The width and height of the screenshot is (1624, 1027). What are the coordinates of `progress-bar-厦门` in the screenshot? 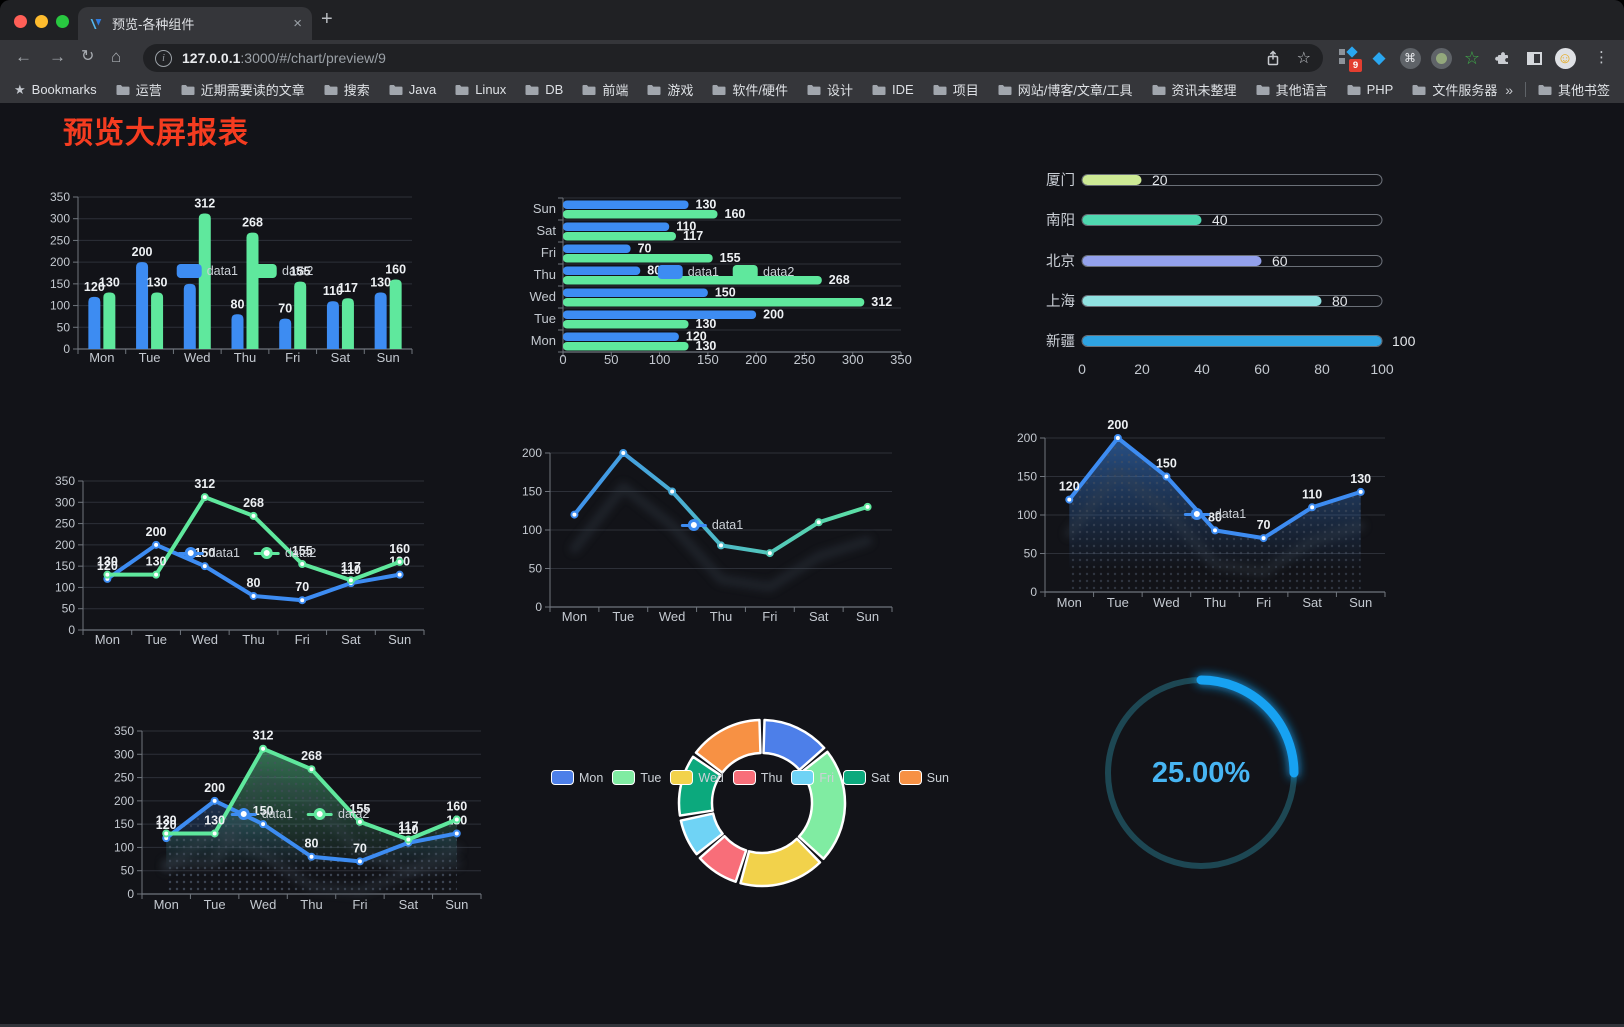 It's located at (1112, 180).